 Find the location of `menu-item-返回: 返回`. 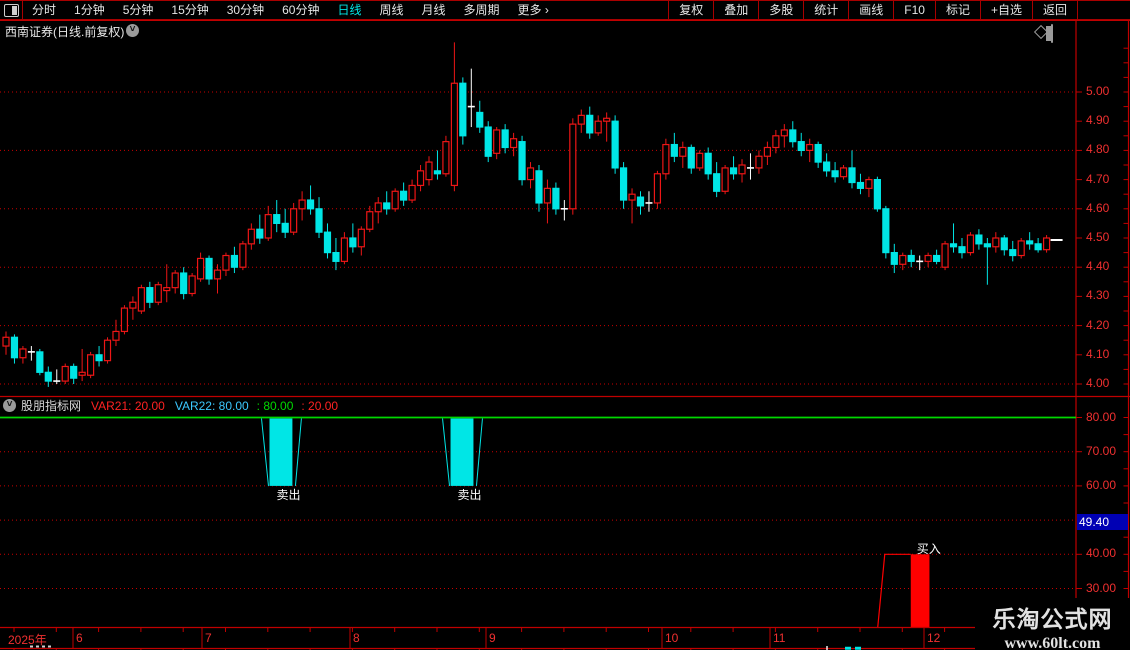

menu-item-返回: 返回 is located at coordinates (1054, 10).